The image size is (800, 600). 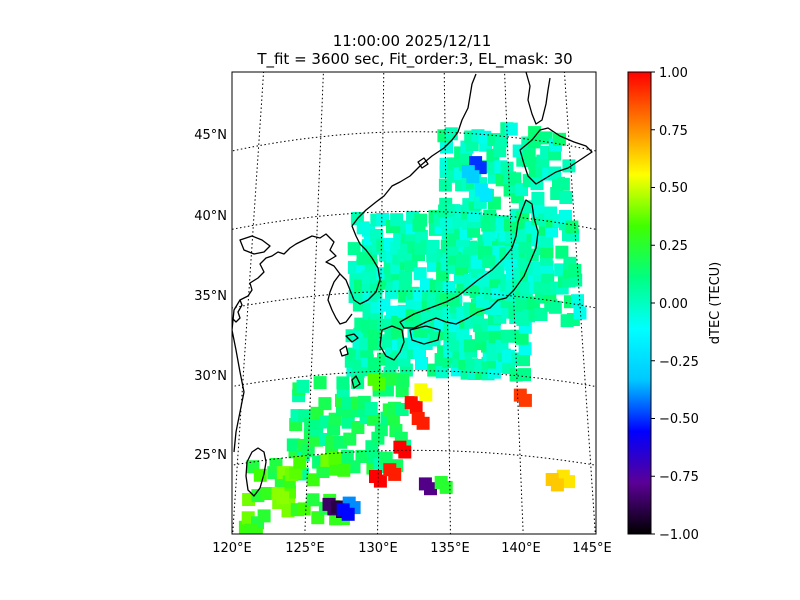 I want to click on colorbar-label: dTEC (TECU), so click(x=715, y=303).